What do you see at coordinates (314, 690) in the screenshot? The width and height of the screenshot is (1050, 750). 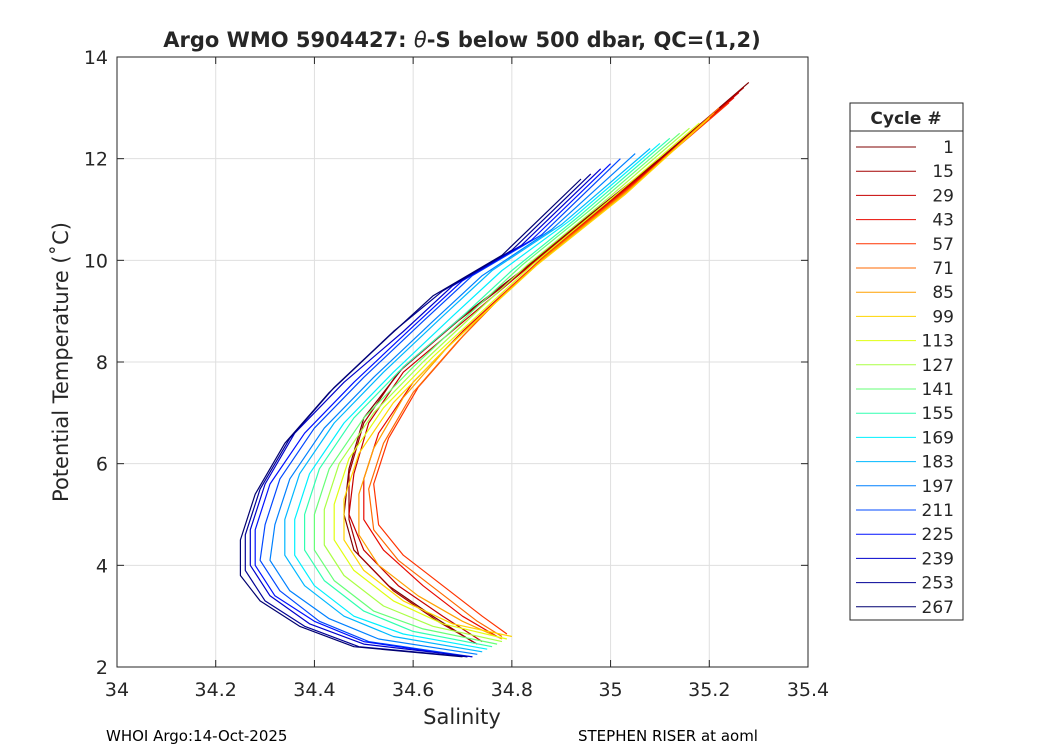 I see `x-tick-label: 34.4` at bounding box center [314, 690].